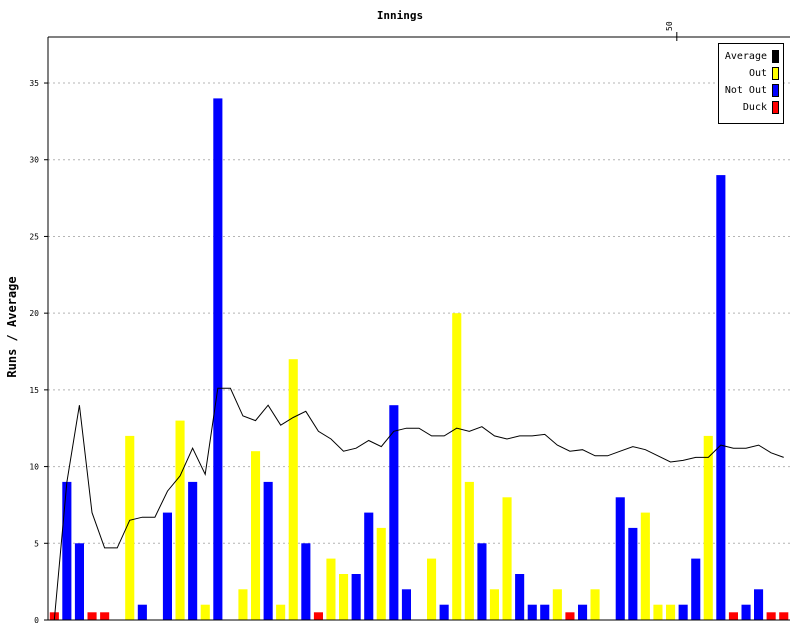 The width and height of the screenshot is (800, 640). I want to click on legend-item-not-out: Not Out, so click(752, 90).